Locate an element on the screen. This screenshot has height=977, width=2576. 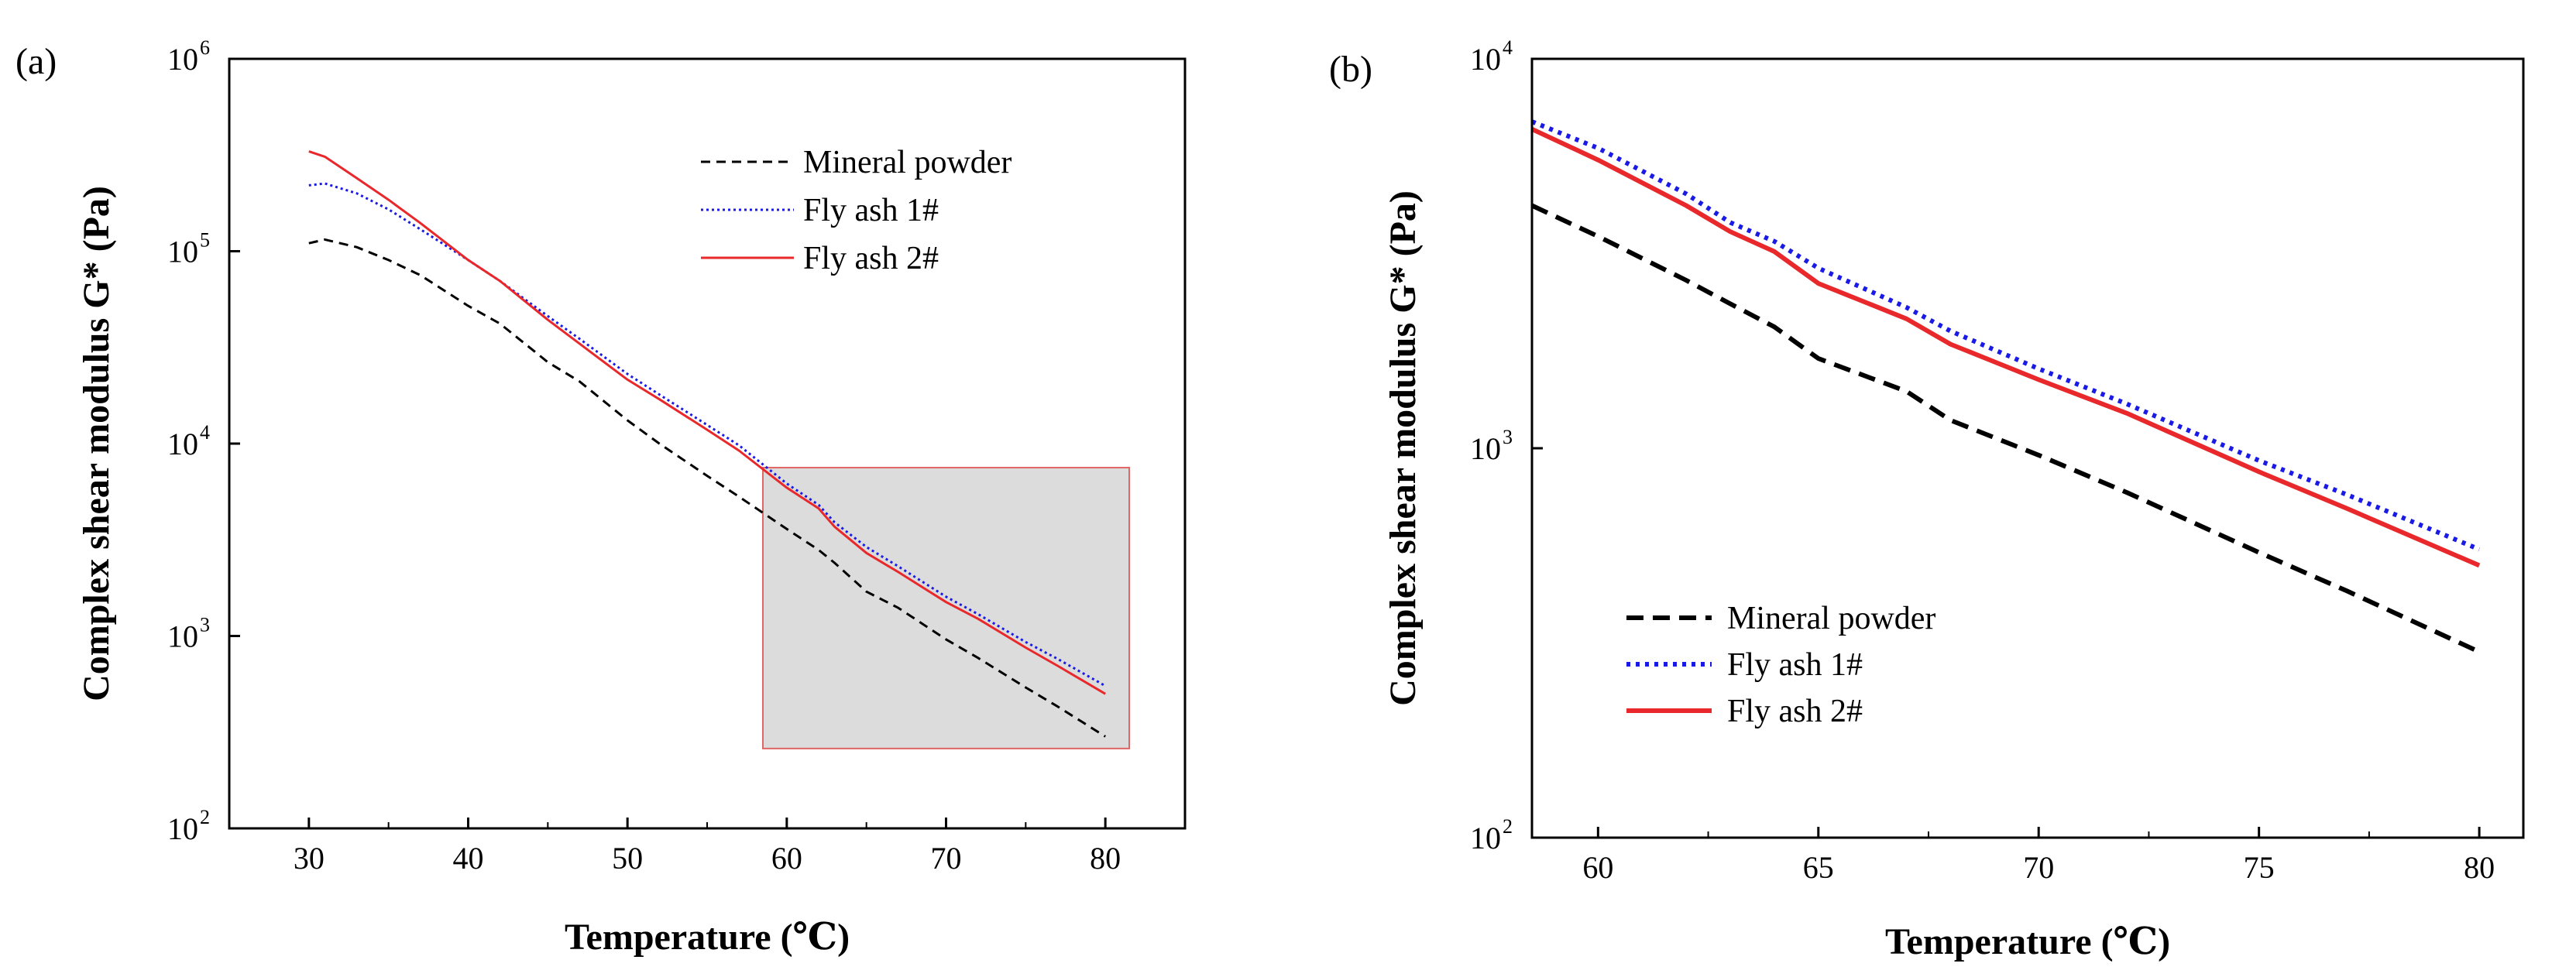
highlight-rect is located at coordinates (946, 608).